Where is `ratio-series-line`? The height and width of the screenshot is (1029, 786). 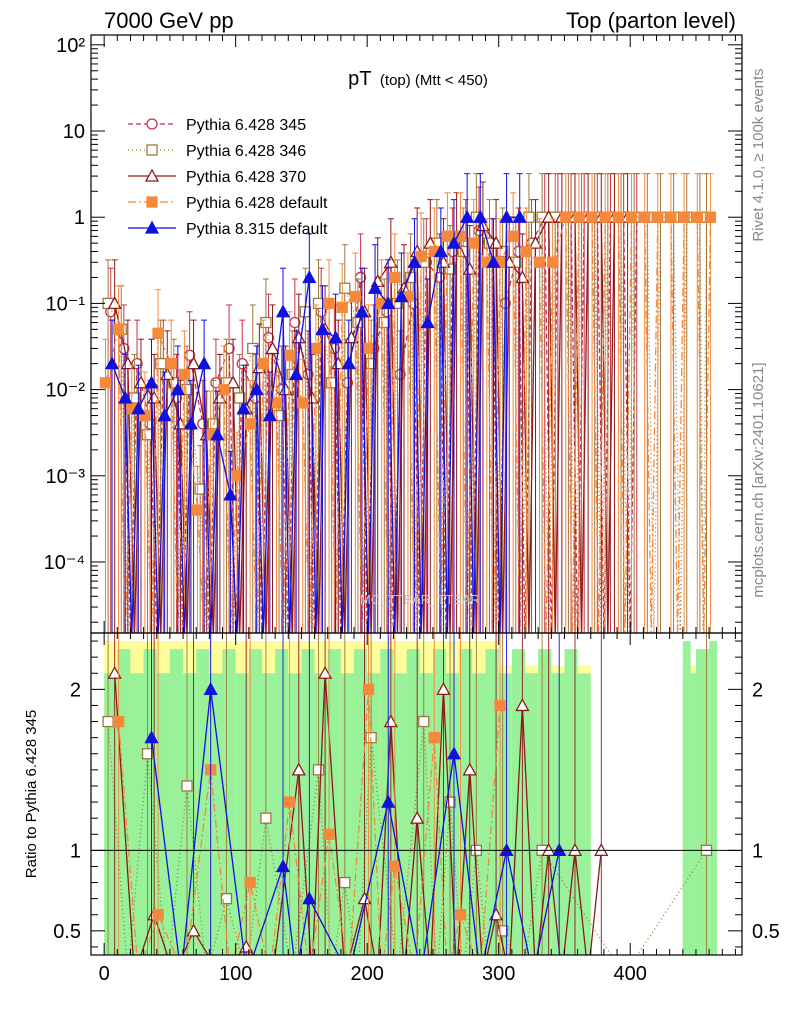
ratio-series-line is located at coordinates (355, 822).